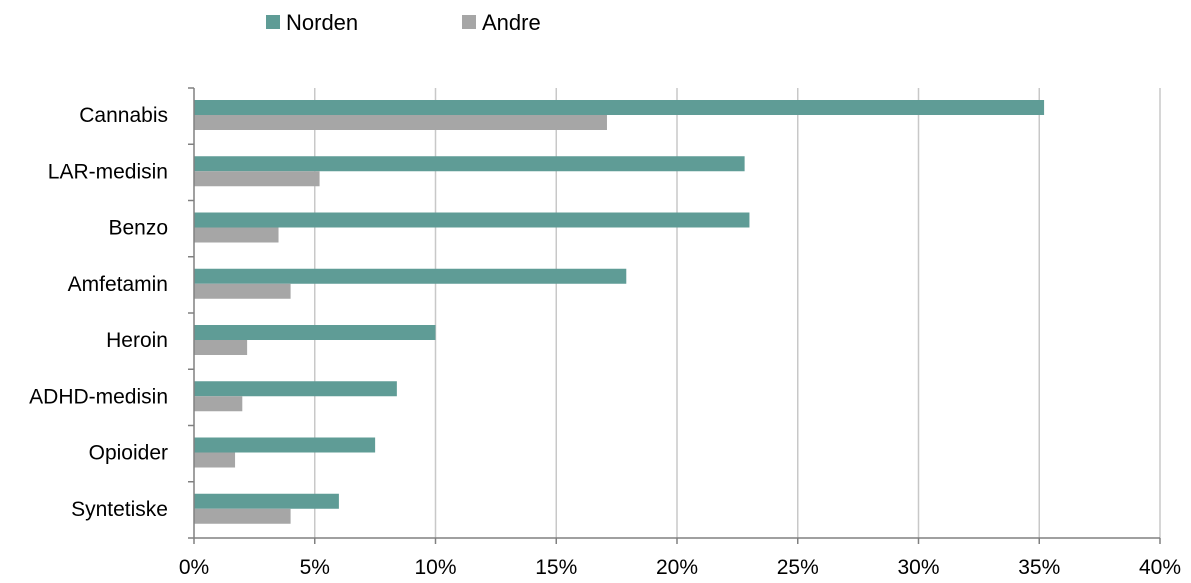  Describe the element at coordinates (118, 284) in the screenshot. I see `category-label: Amfetamin` at that location.